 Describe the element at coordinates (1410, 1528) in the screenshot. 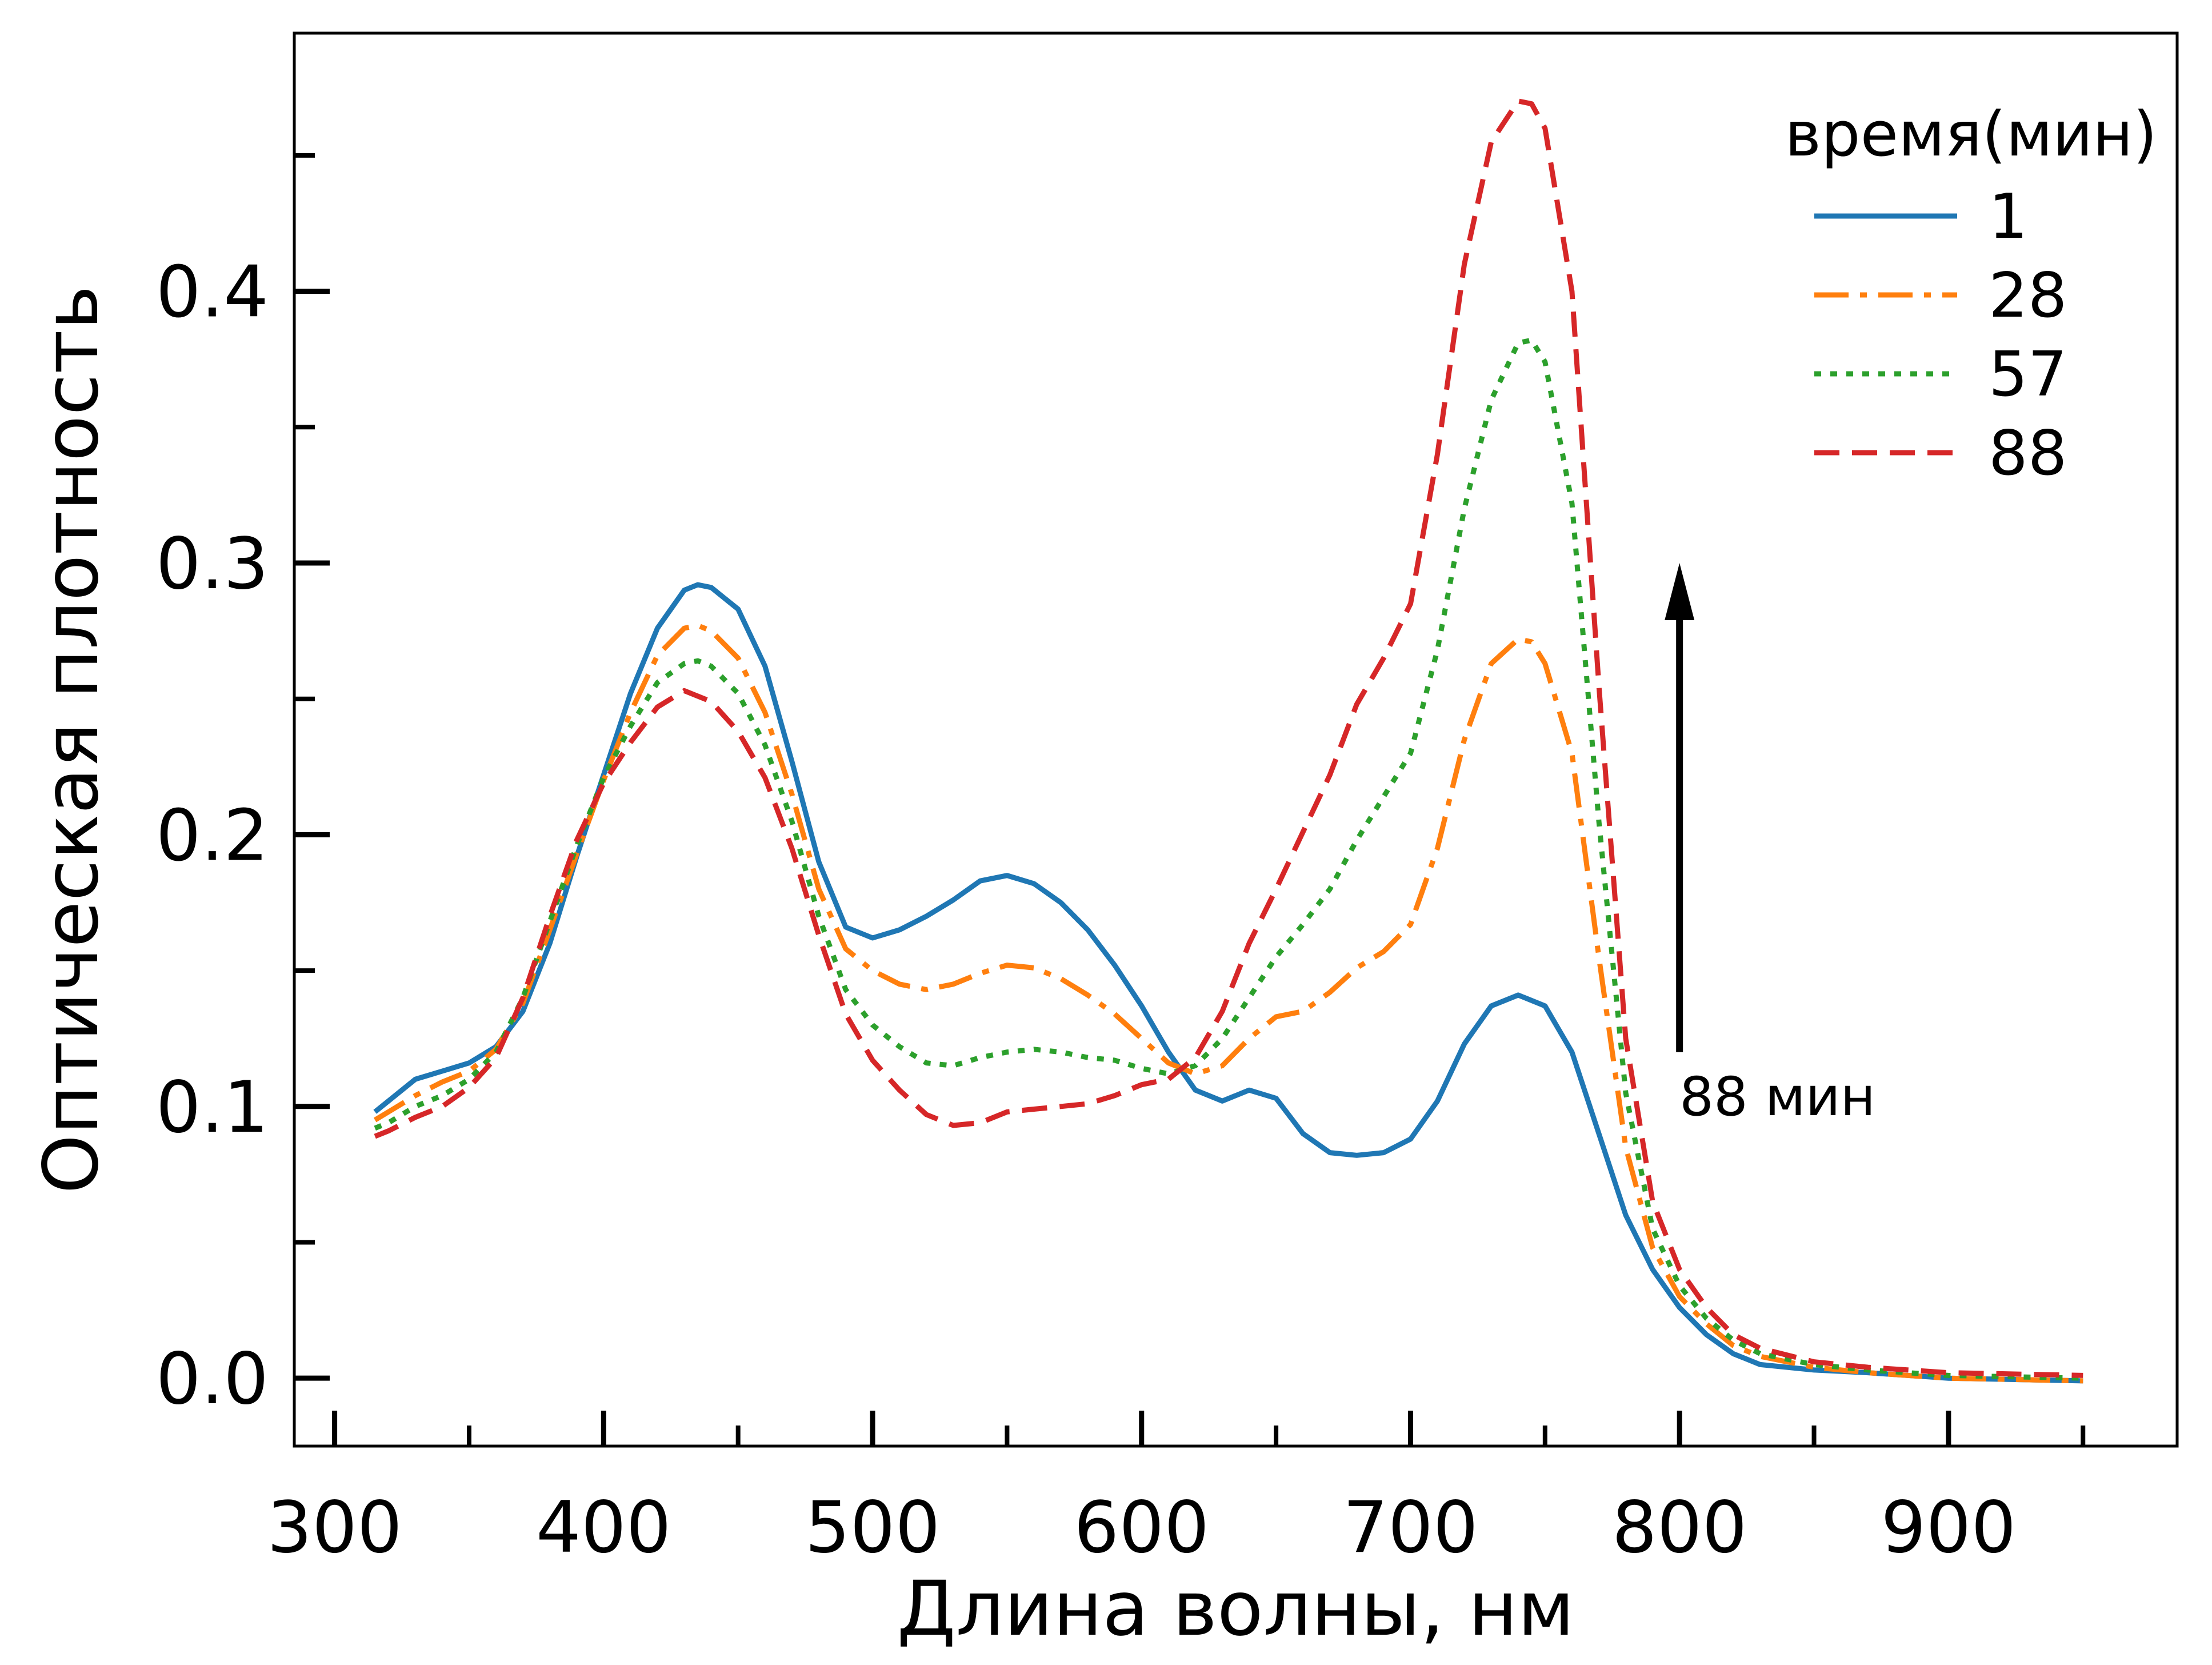

I see `x-tick-label: 700` at that location.